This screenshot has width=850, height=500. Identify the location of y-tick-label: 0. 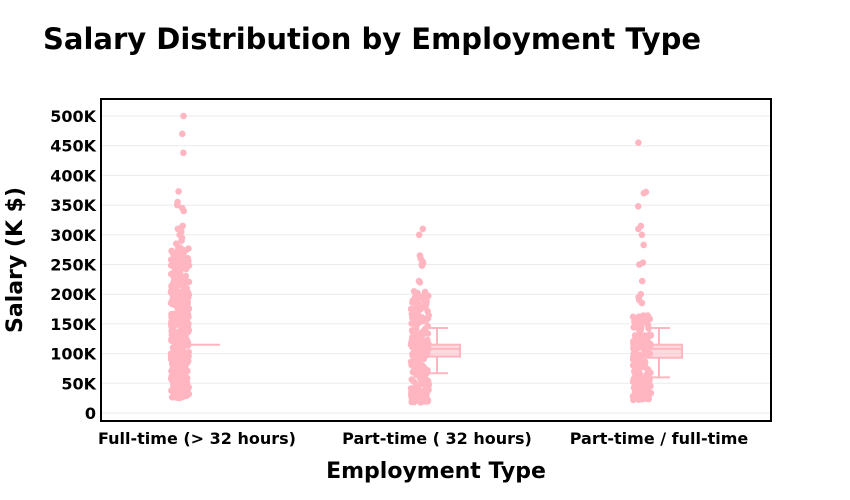
(90, 413).